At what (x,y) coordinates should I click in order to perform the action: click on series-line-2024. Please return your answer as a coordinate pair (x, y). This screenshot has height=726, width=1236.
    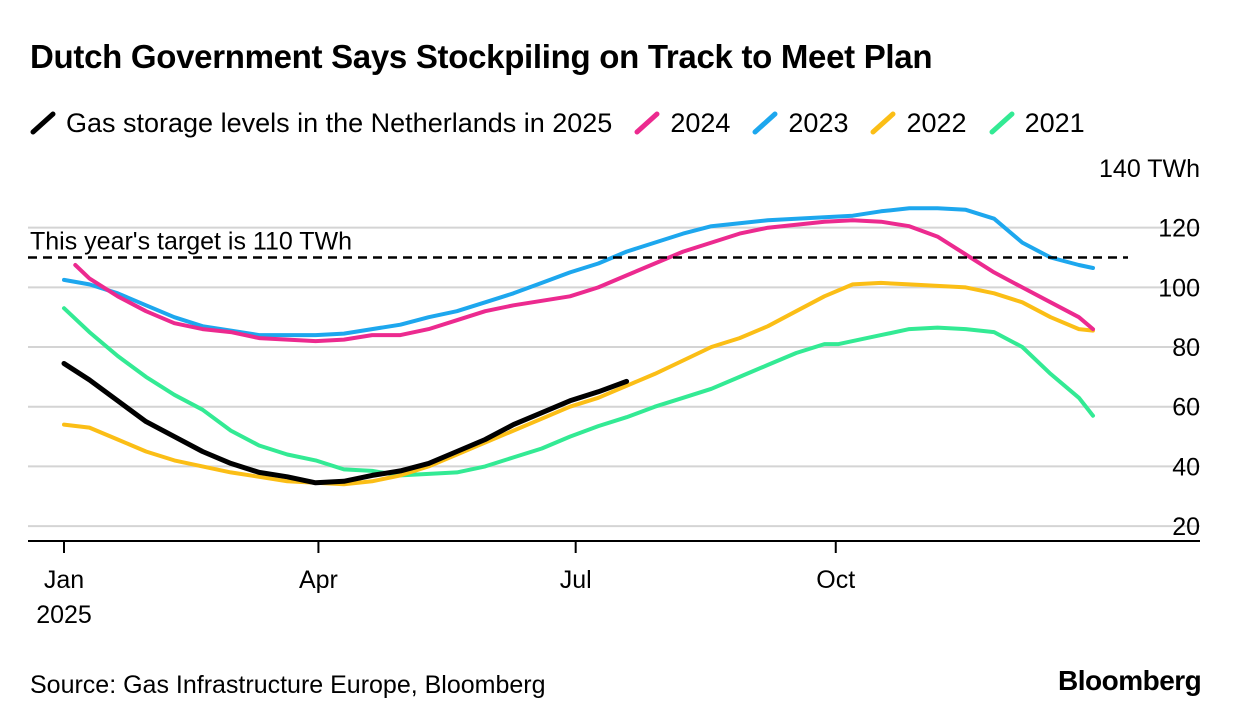
    Looking at the image, I should click on (584, 281).